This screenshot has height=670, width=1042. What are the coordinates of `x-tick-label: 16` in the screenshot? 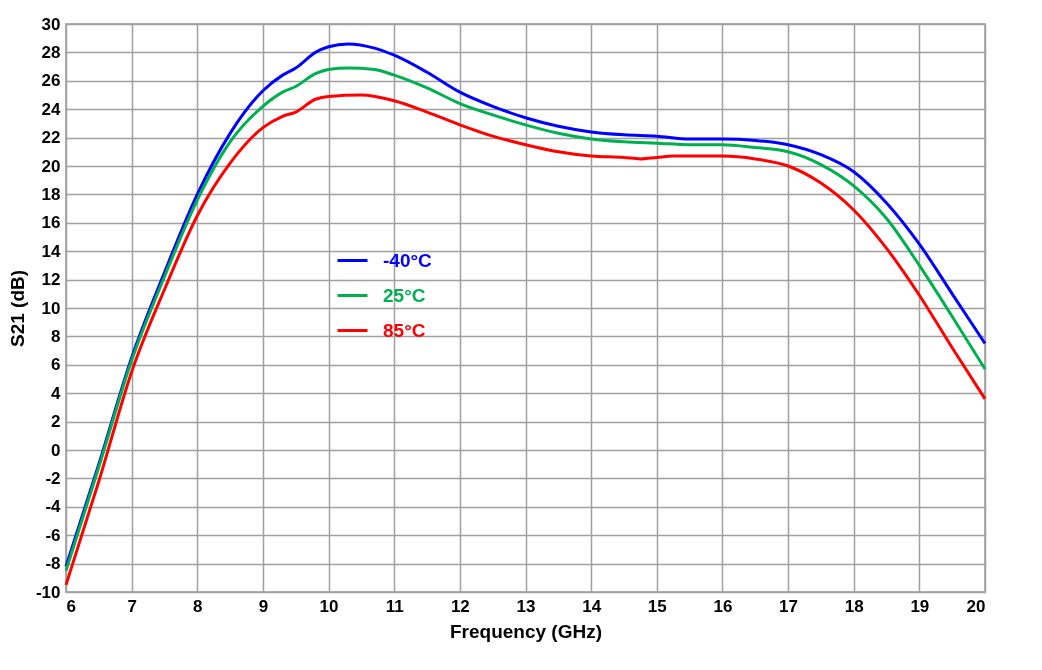 It's located at (723, 606).